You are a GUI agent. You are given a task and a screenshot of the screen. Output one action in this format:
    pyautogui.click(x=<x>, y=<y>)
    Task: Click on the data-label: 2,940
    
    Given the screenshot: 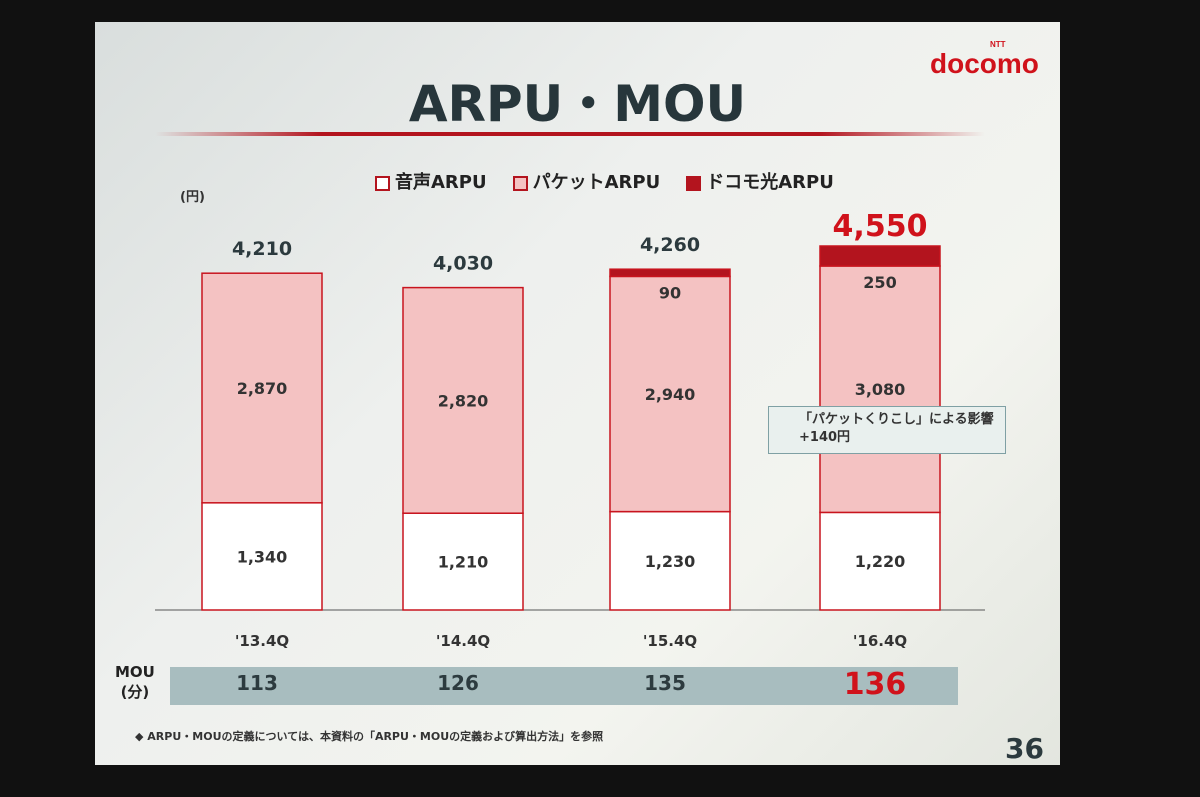 What is the action you would take?
    pyautogui.click(x=670, y=394)
    